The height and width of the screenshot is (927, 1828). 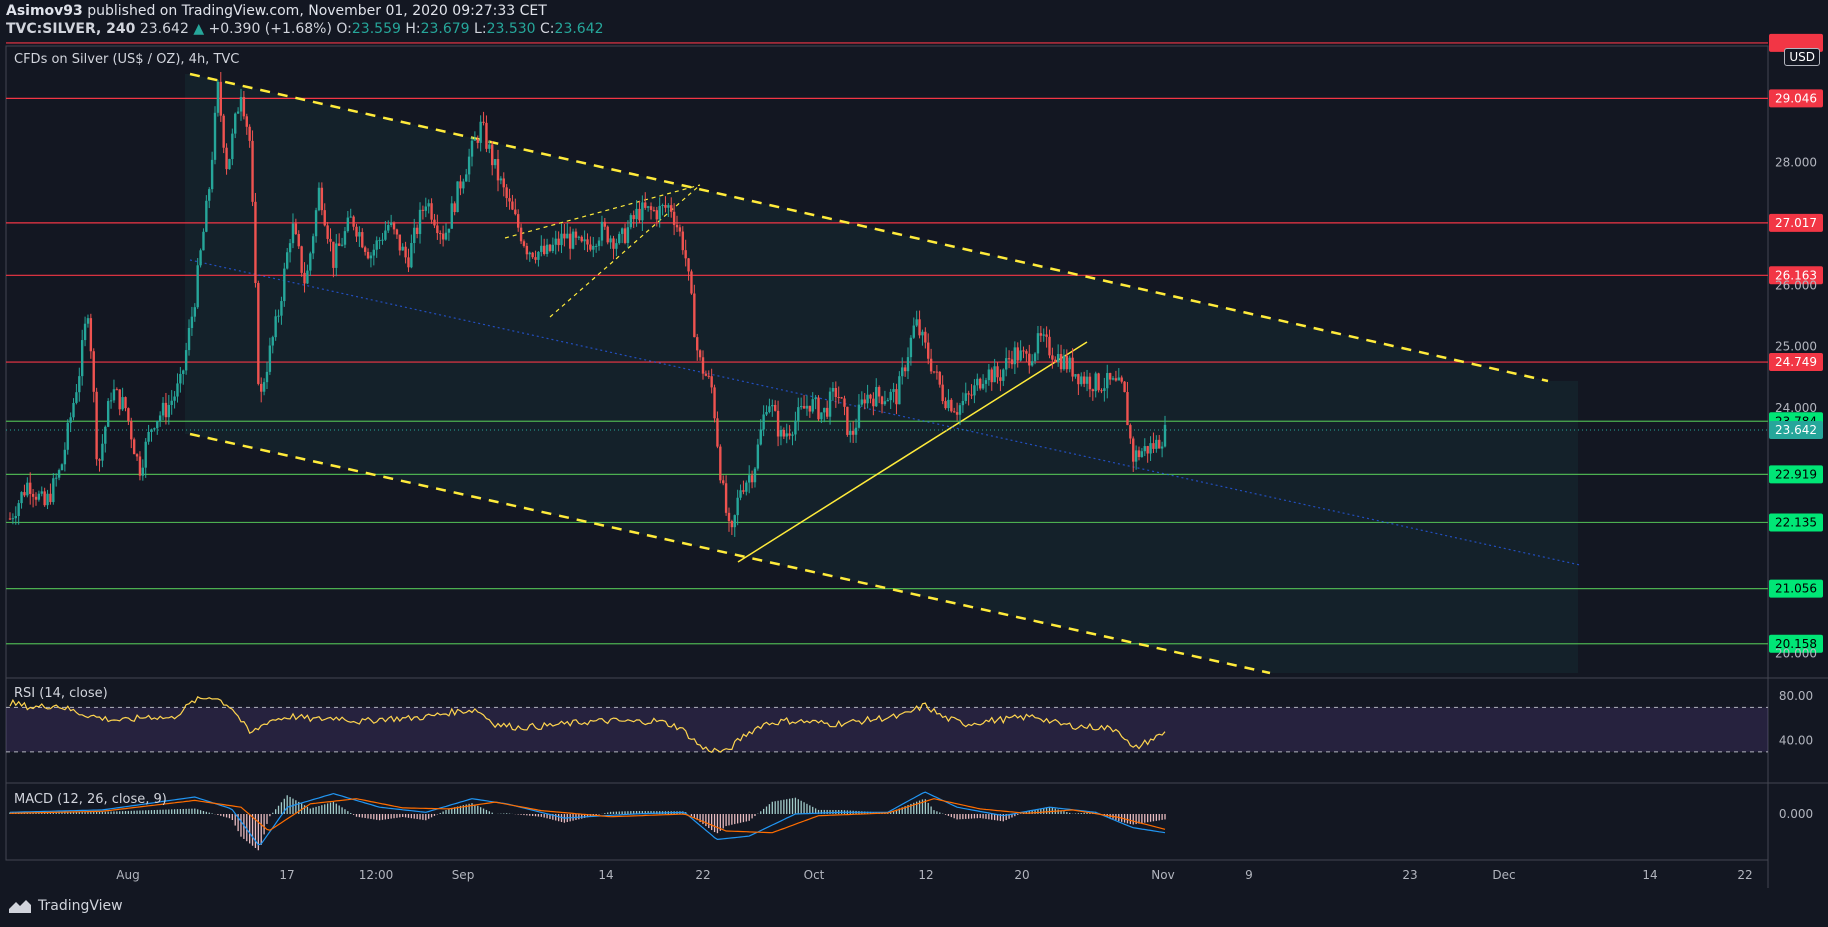 I want to click on signal-line, so click(x=588, y=816).